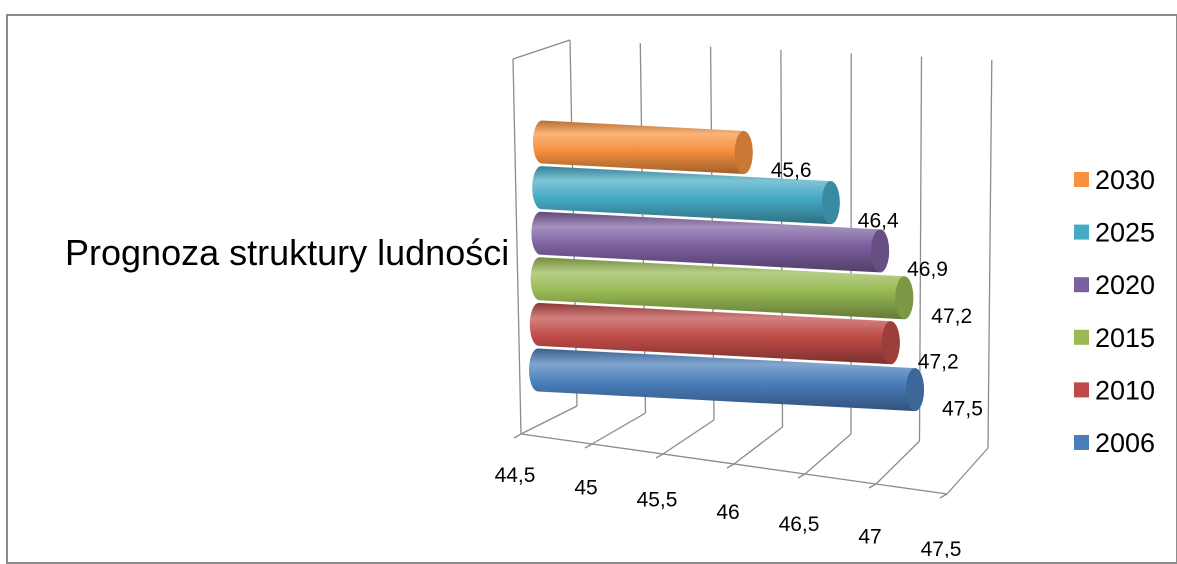 The height and width of the screenshot is (564, 1177). Describe the element at coordinates (951, 316) in the screenshot. I see `data-label-2015: 47,2` at that location.